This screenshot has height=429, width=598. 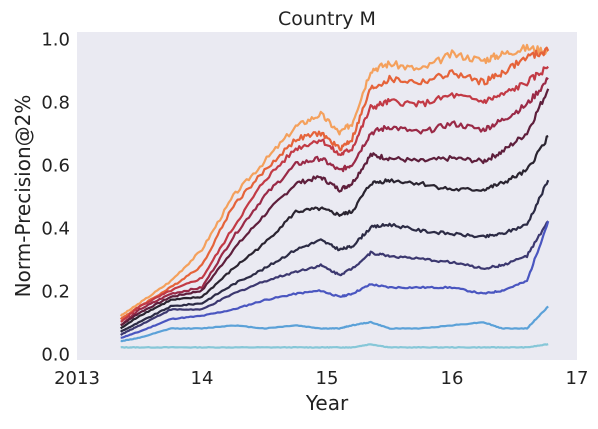 I want to click on y-axis-ticks: 0.0 0.2 0.4 0.6 0.8 1.0, so click(x=55, y=197).